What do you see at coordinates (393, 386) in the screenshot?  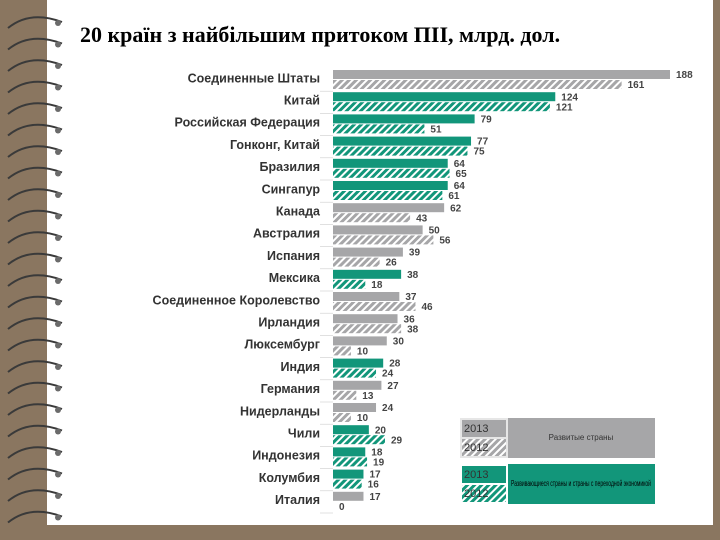 I see `value-label: 27` at bounding box center [393, 386].